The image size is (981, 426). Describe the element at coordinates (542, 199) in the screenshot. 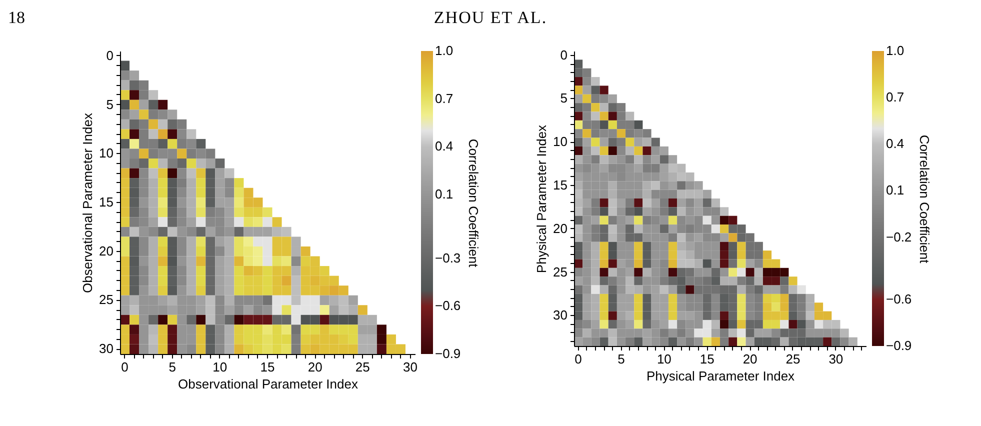

I see `y-axis-title: Physical Parameter Index` at that location.